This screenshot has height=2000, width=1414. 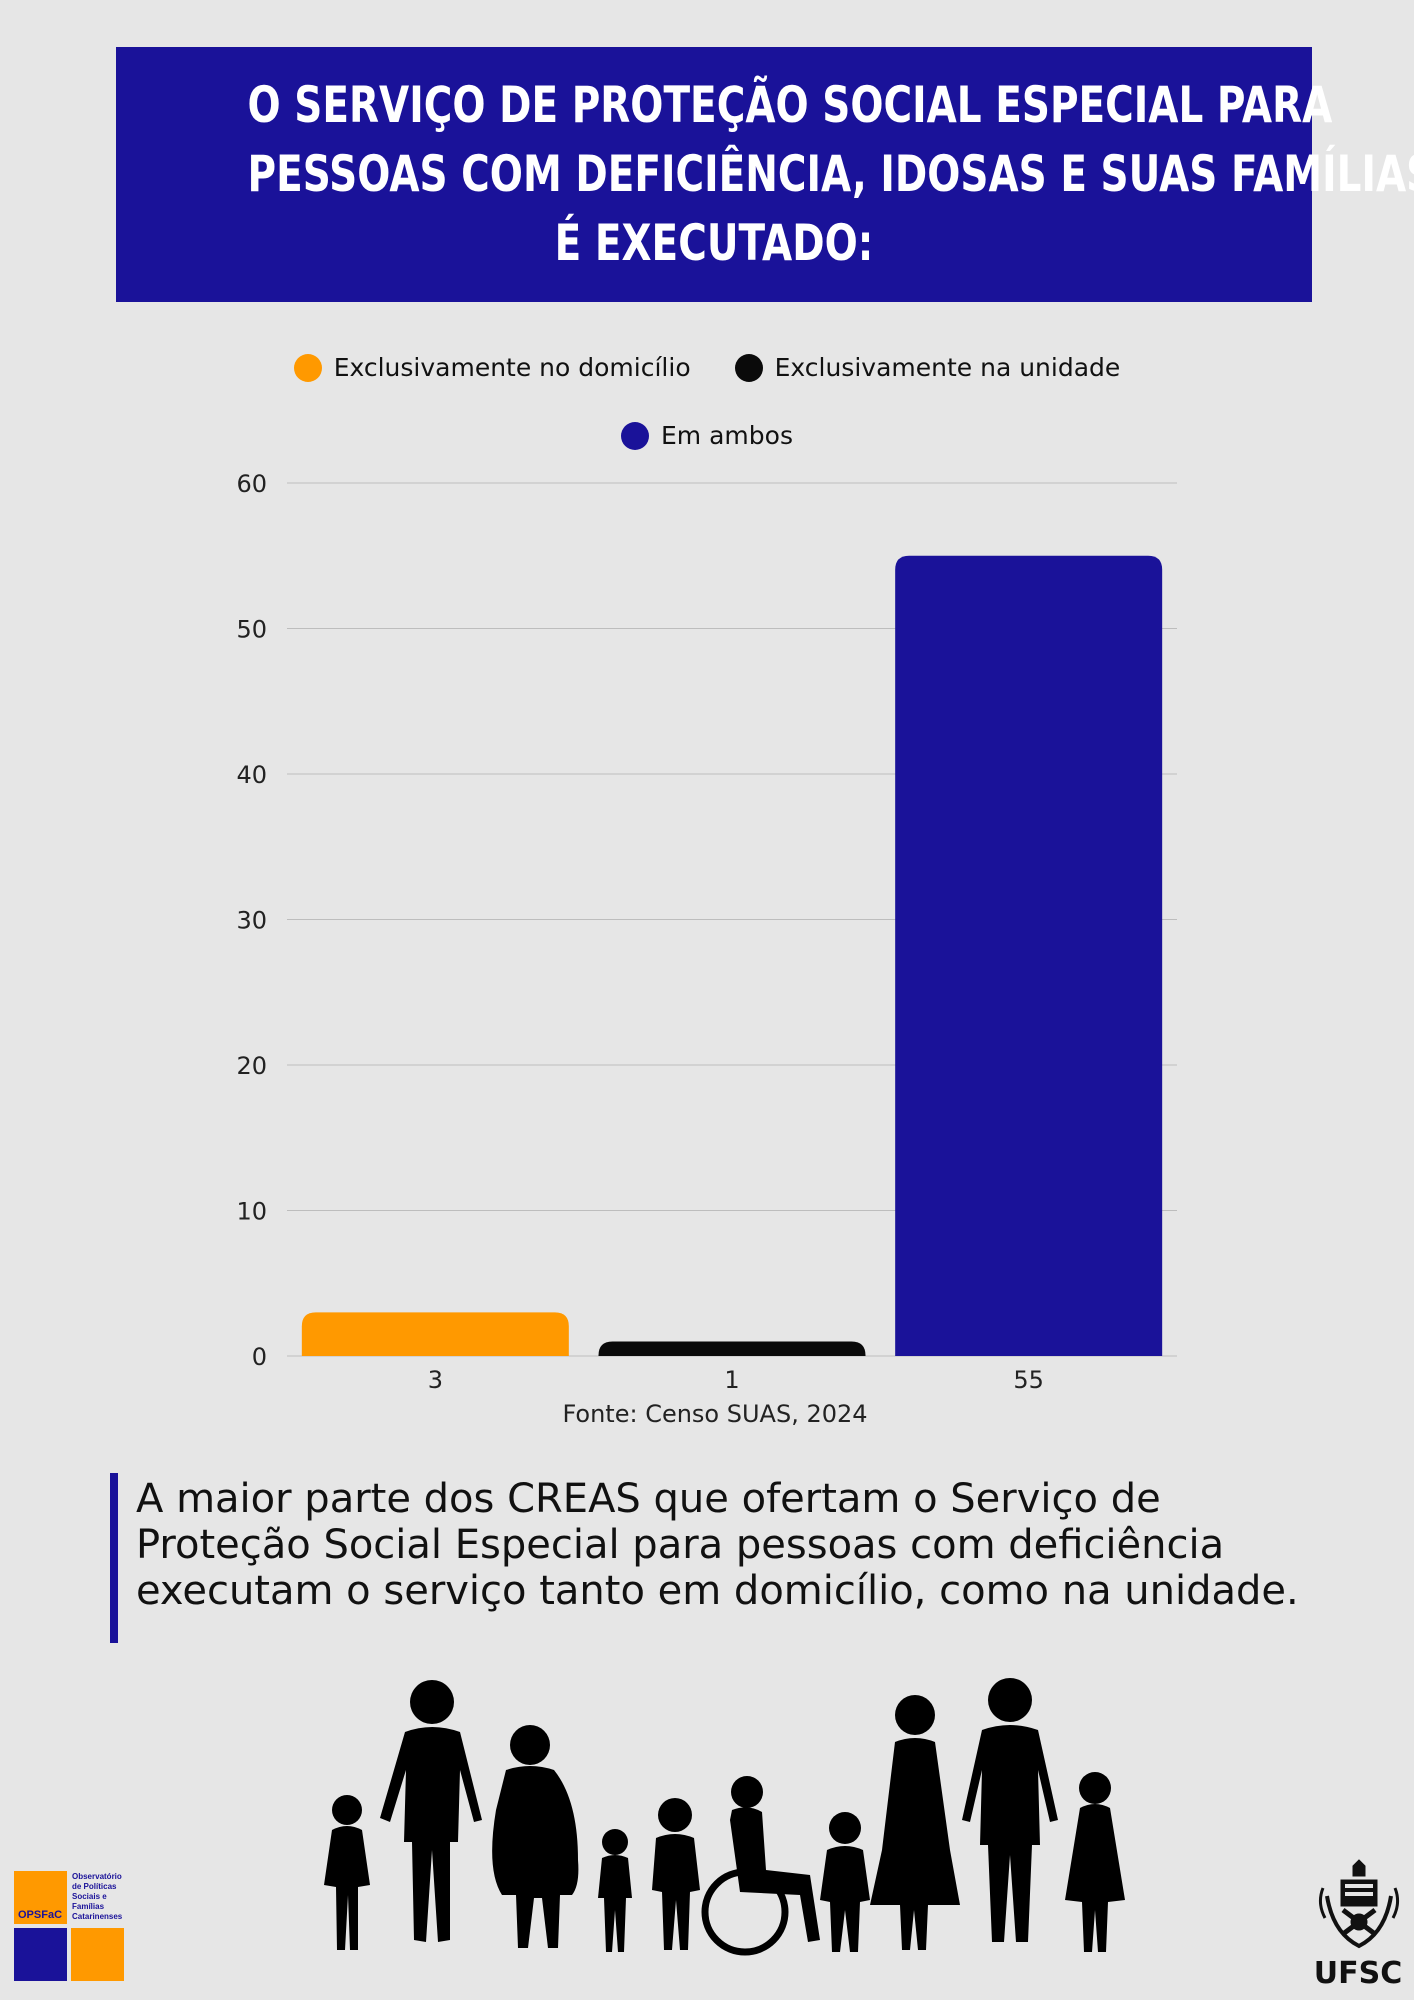 What do you see at coordinates (748, 367) in the screenshot?
I see `legend-swatch-black` at bounding box center [748, 367].